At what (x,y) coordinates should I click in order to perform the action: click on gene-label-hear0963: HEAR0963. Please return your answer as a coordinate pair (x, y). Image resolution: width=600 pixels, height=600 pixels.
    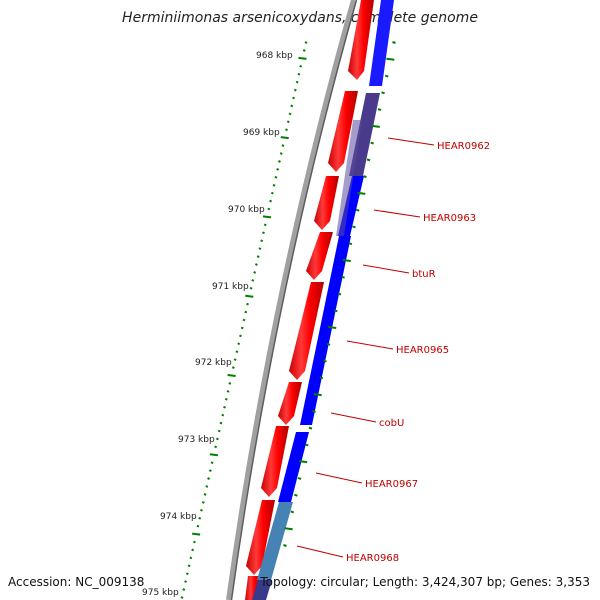
    Looking at the image, I should click on (449, 218).